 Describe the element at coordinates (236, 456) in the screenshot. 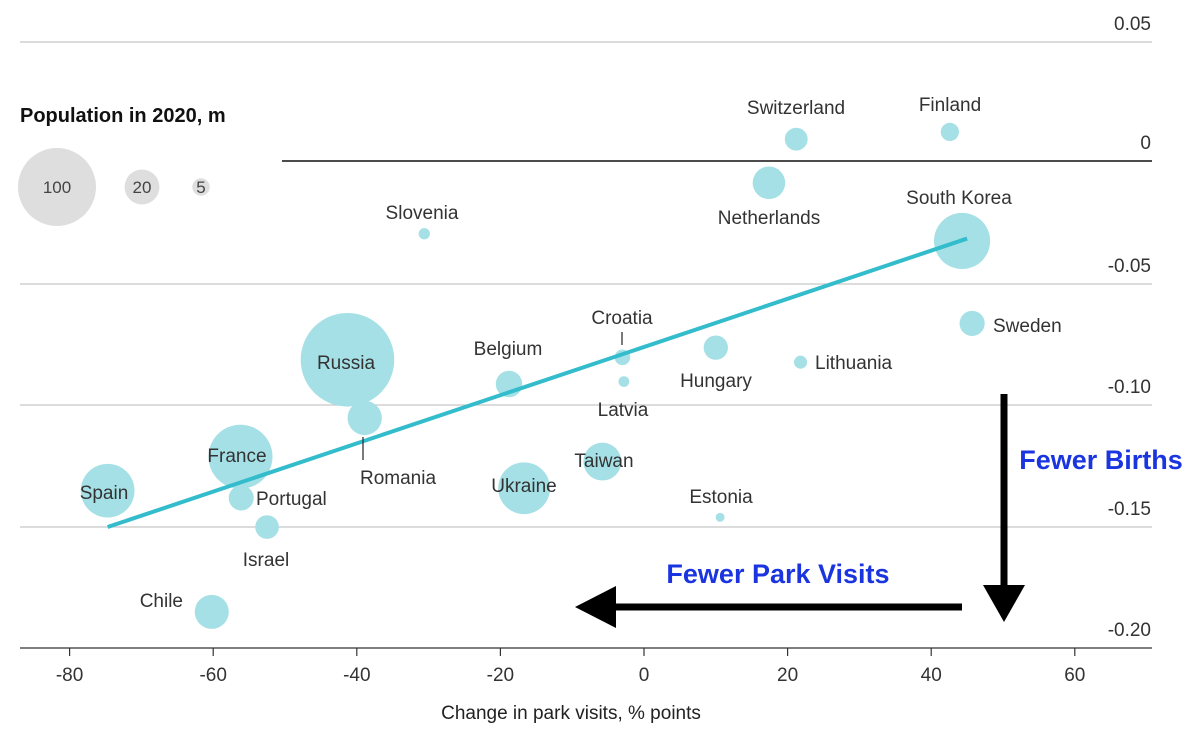

I see `label-france: France` at that location.